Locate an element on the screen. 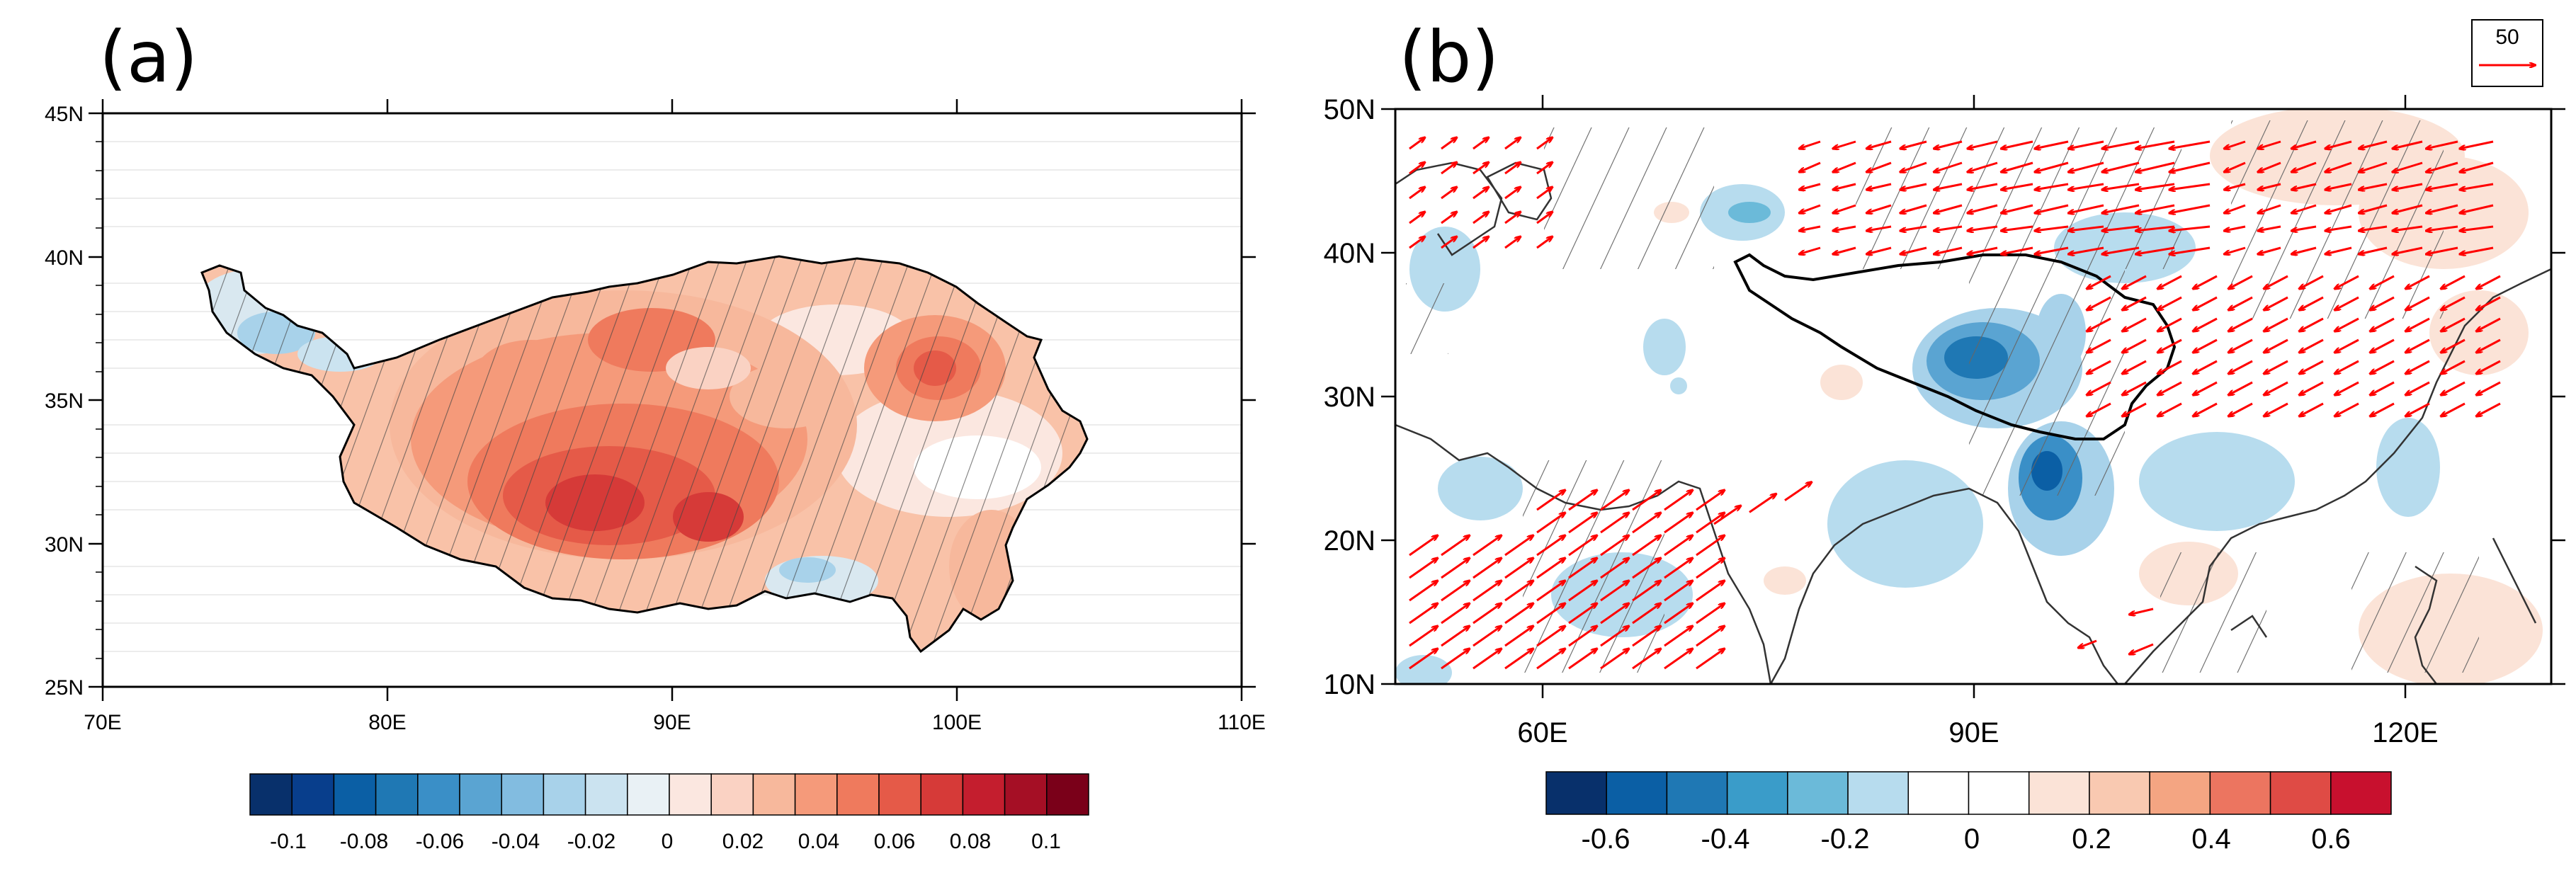 The image size is (2576, 878). panel-b-lat-label: 50N is located at coordinates (1349, 109).